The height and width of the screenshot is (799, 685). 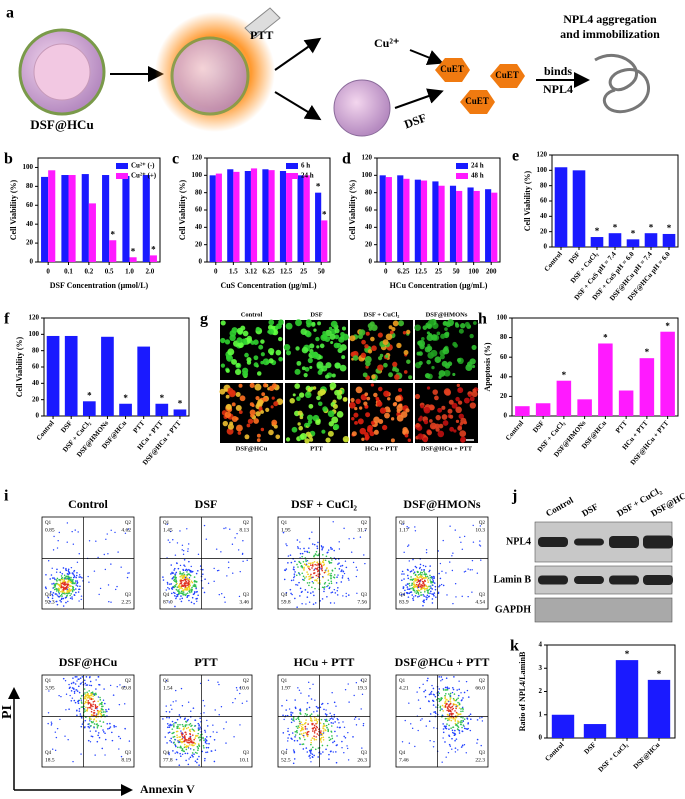 What do you see at coordinates (553, 580) in the screenshot?
I see `blot-band` at bounding box center [553, 580].